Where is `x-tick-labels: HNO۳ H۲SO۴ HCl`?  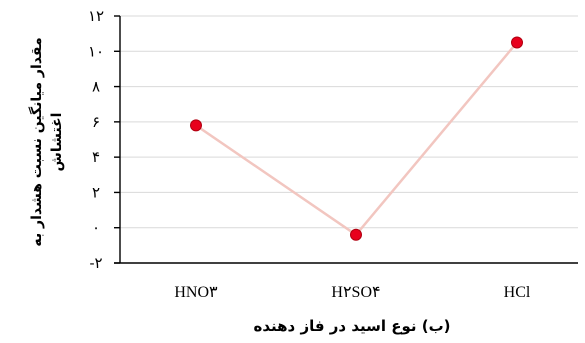
x-tick-labels: HNO۳ H۲SO۴ HCl is located at coordinates (352, 292).